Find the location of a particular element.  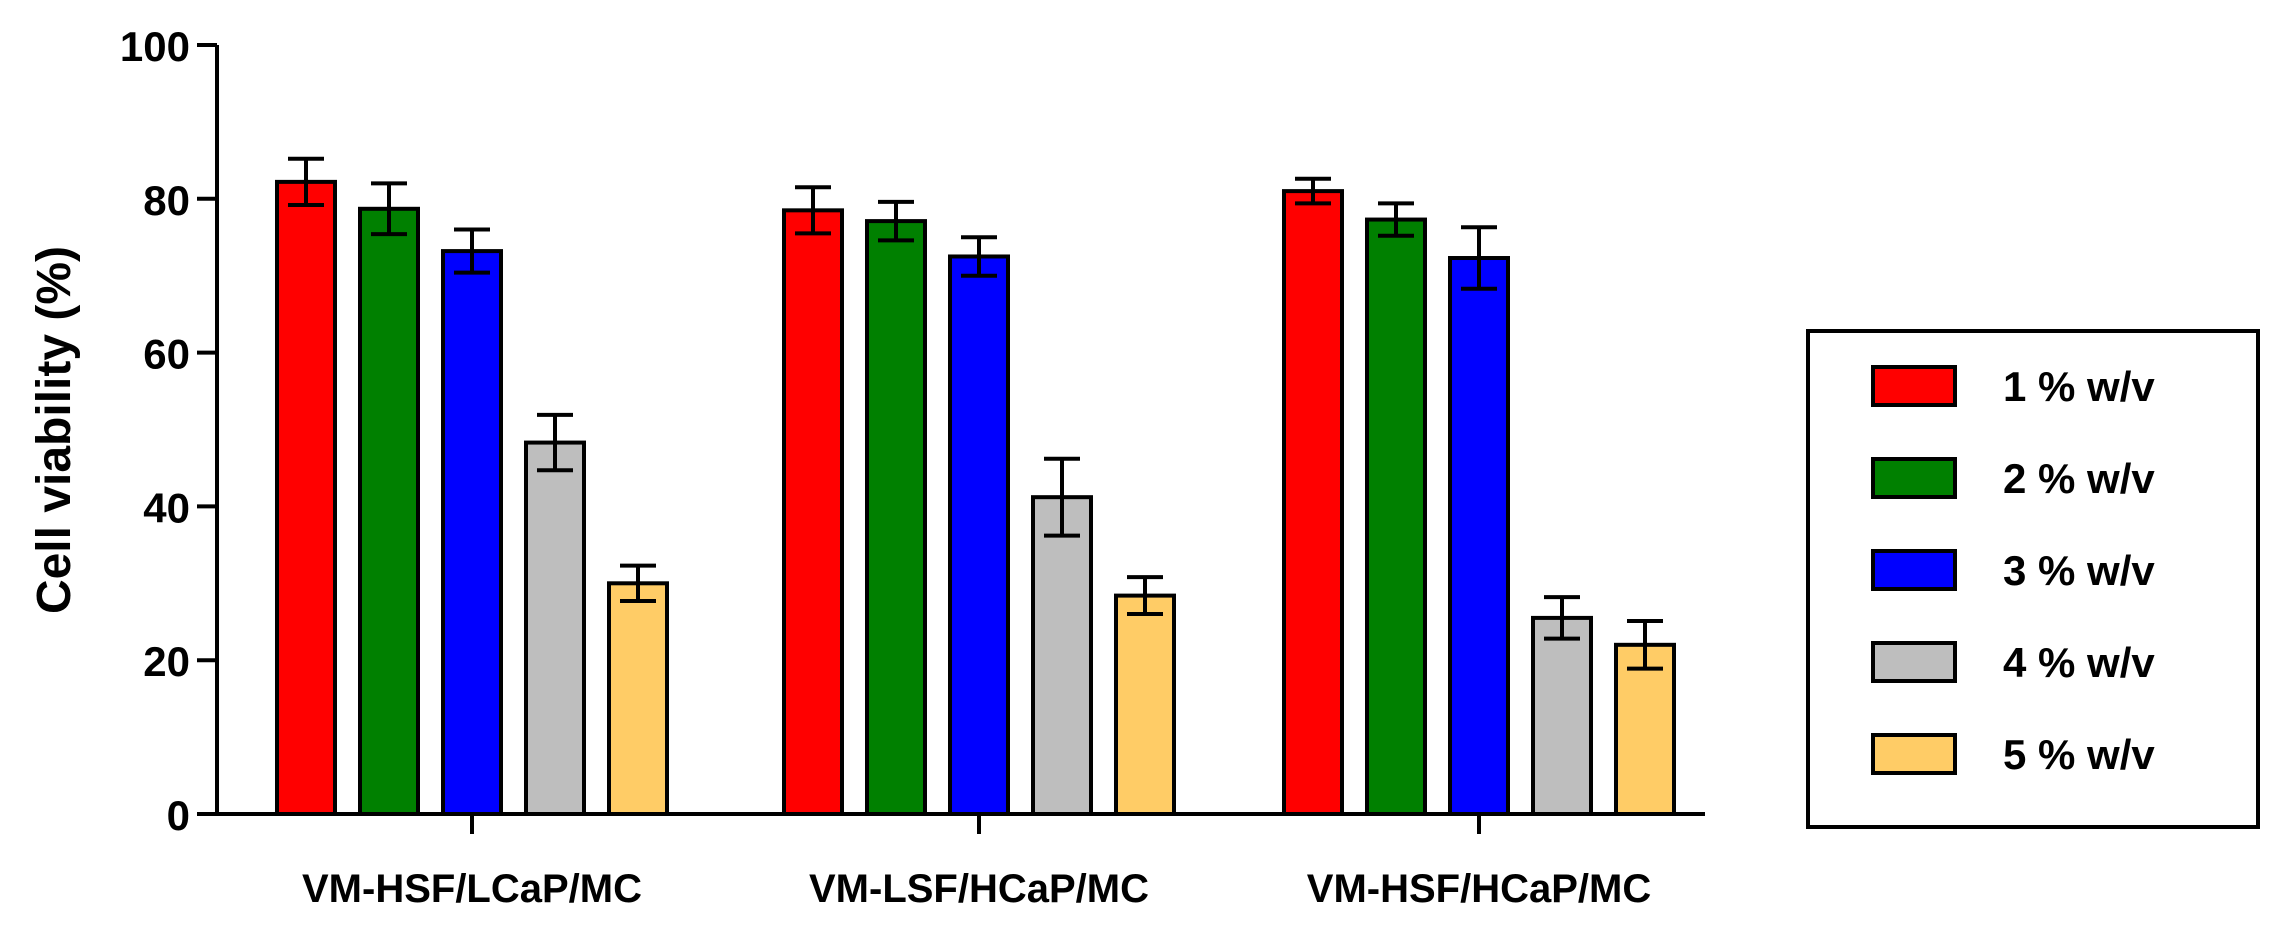

x-tick-label: VM-LSF/HCaP/MC is located at coordinates (979, 889).